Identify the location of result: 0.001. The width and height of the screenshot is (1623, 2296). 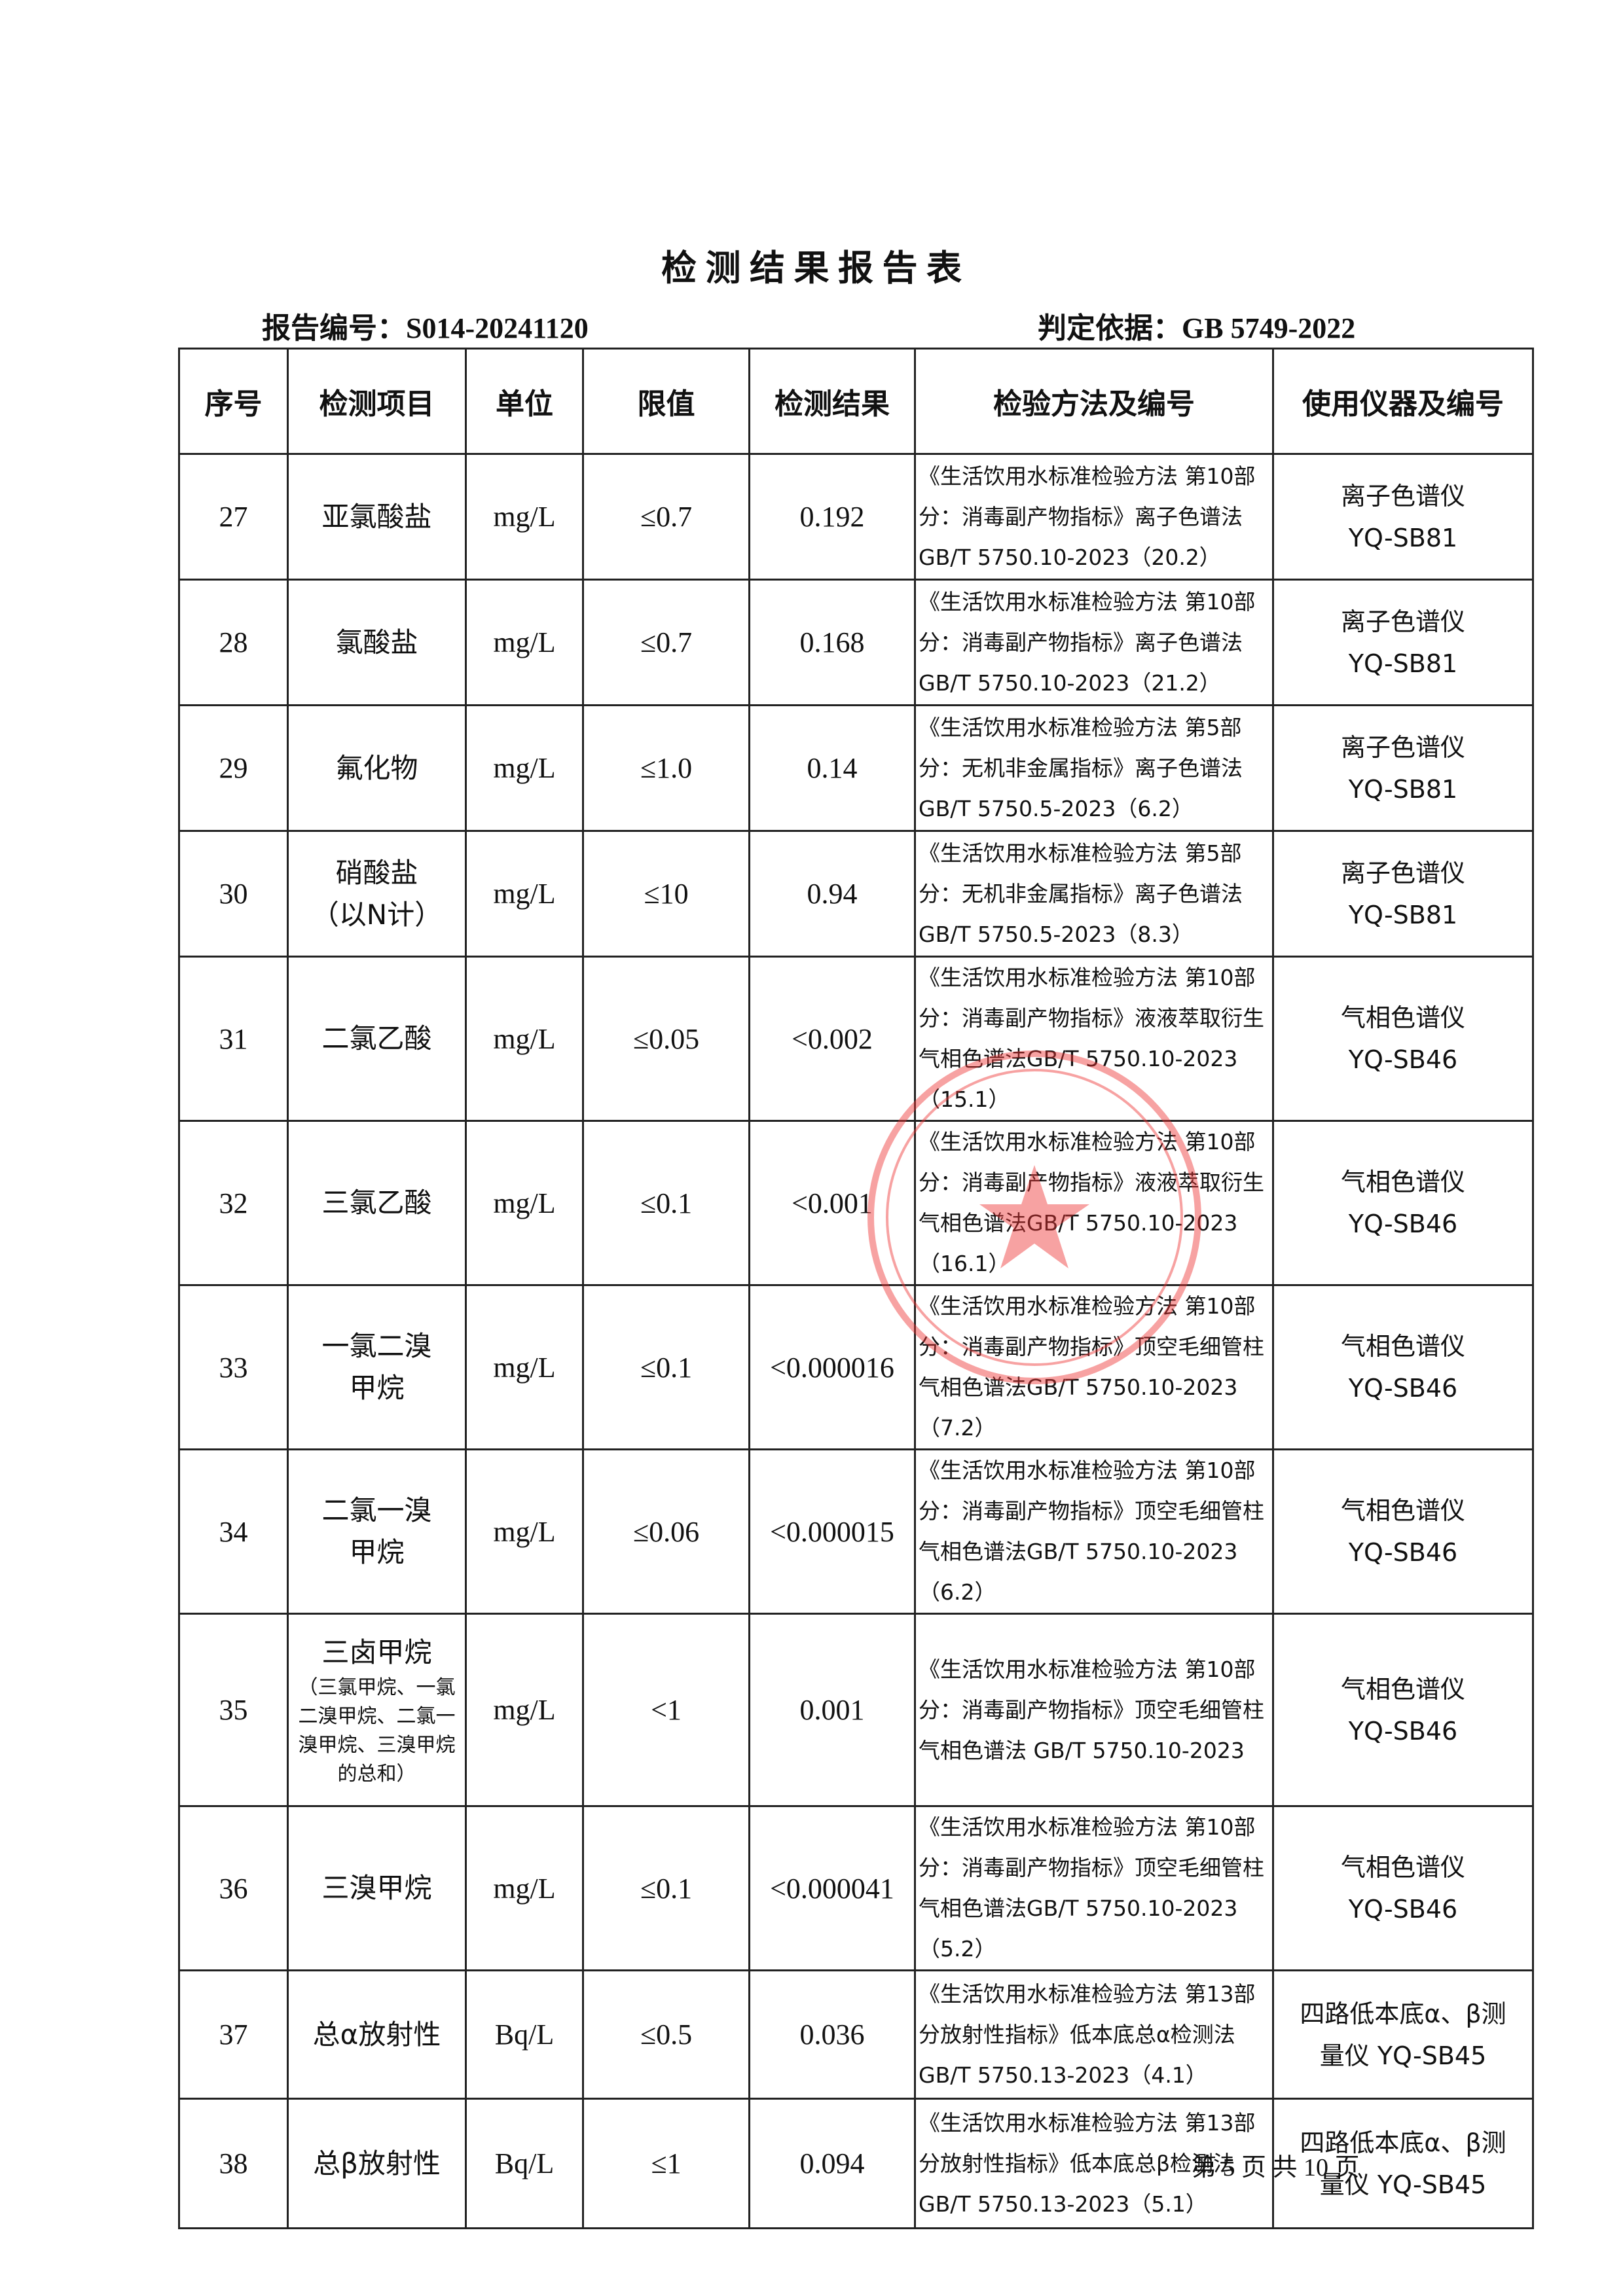
(832, 1710).